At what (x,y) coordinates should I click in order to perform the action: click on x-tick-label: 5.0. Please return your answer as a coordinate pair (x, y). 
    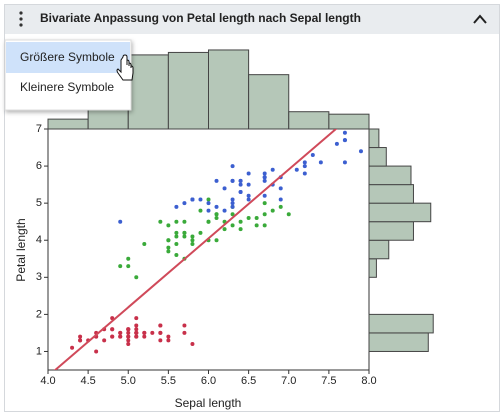
    Looking at the image, I should click on (128, 381).